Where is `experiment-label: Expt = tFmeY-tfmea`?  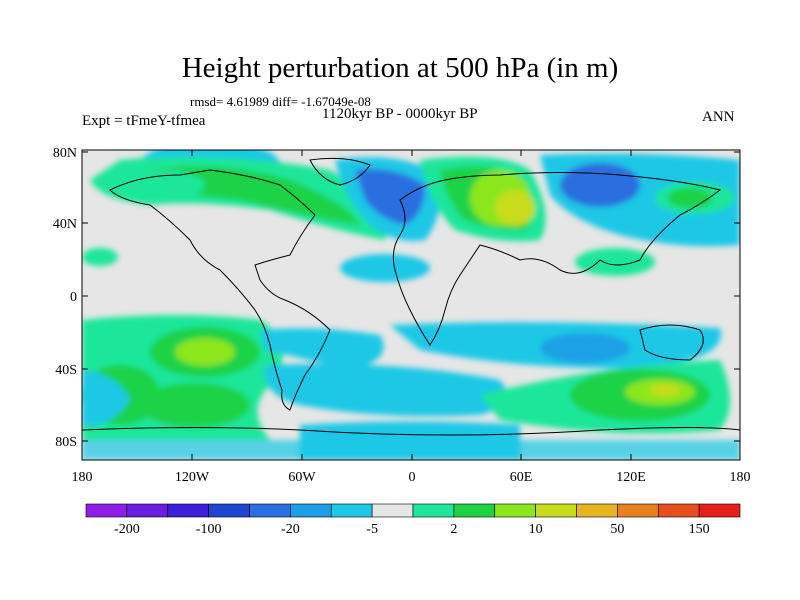
experiment-label: Expt = tFmeY-tfmea is located at coordinates (144, 121).